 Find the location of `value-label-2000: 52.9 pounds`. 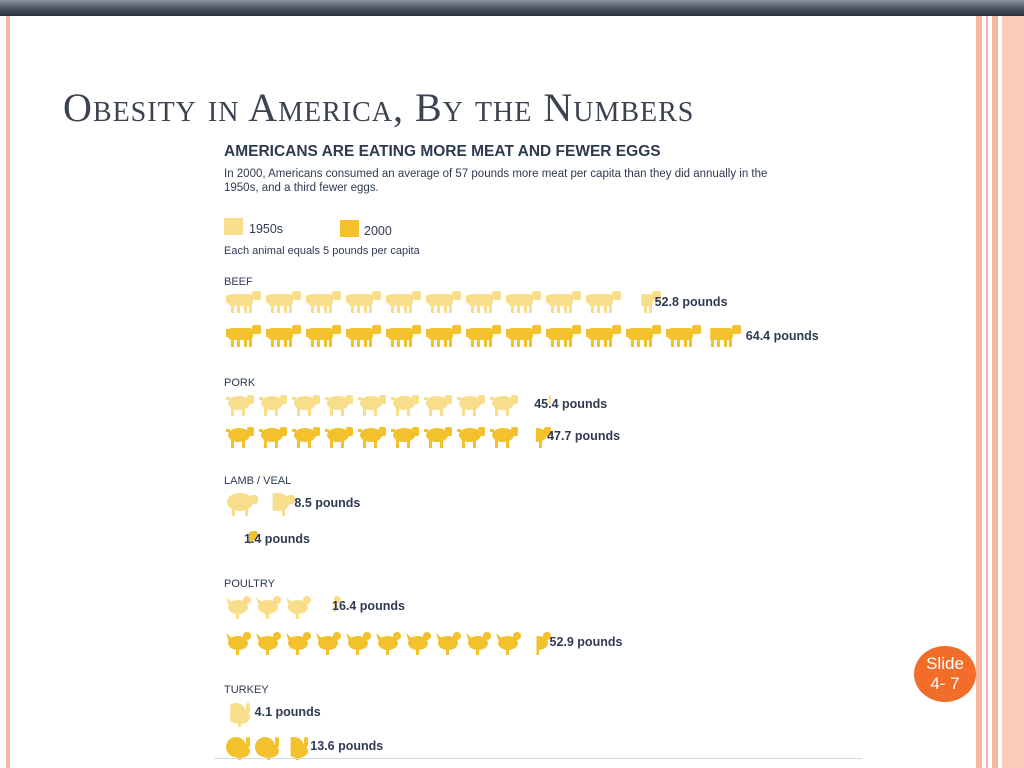

value-label-2000: 52.9 pounds is located at coordinates (586, 642).